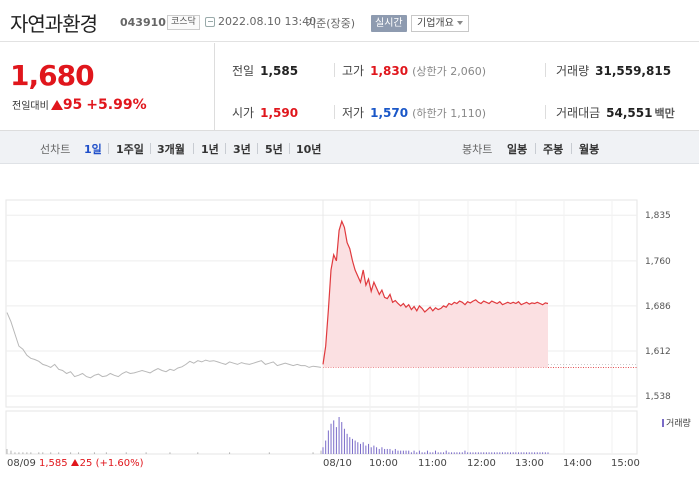  I want to click on company-info-button: 기업개요, so click(440, 23).